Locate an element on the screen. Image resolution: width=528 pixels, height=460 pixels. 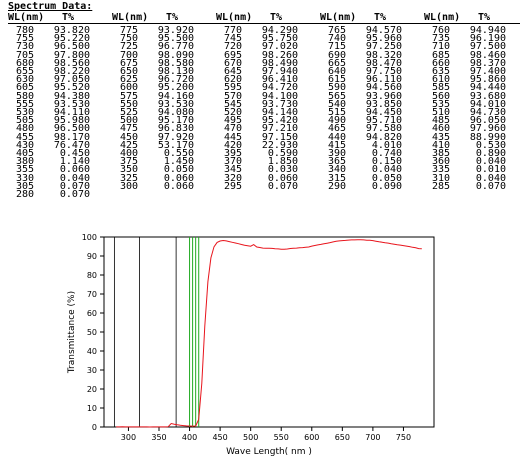
transmittance-cell: 97.210 is located at coordinates (279, 129).